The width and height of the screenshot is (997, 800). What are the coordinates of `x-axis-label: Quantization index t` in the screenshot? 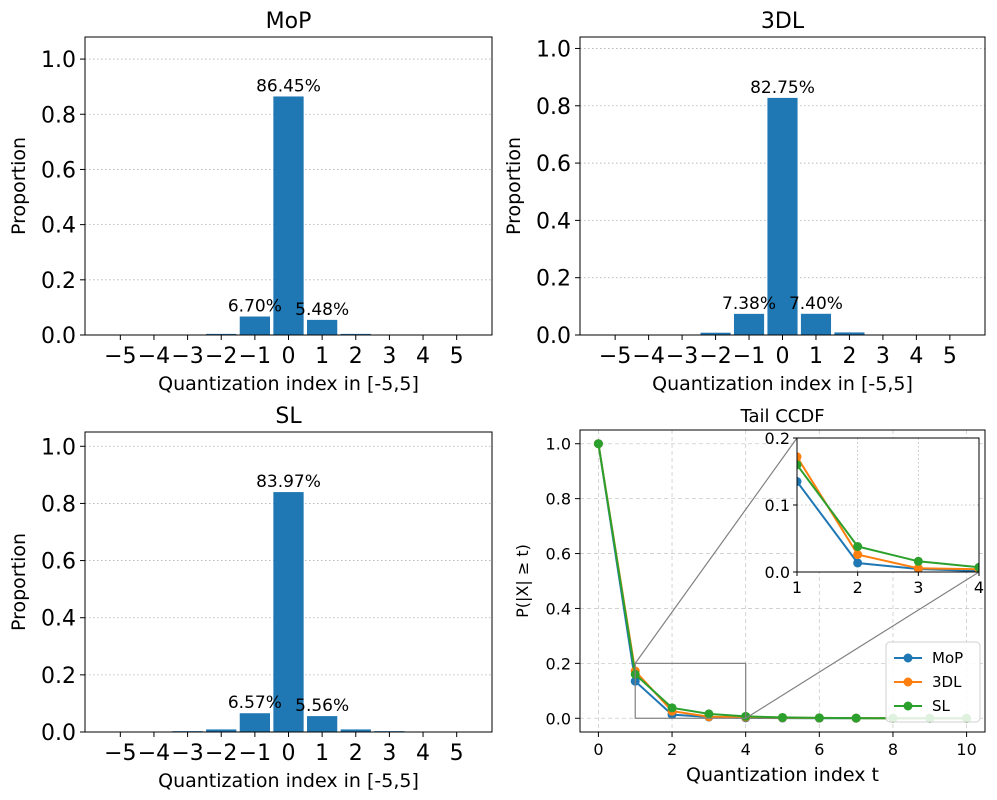 It's located at (782, 775).